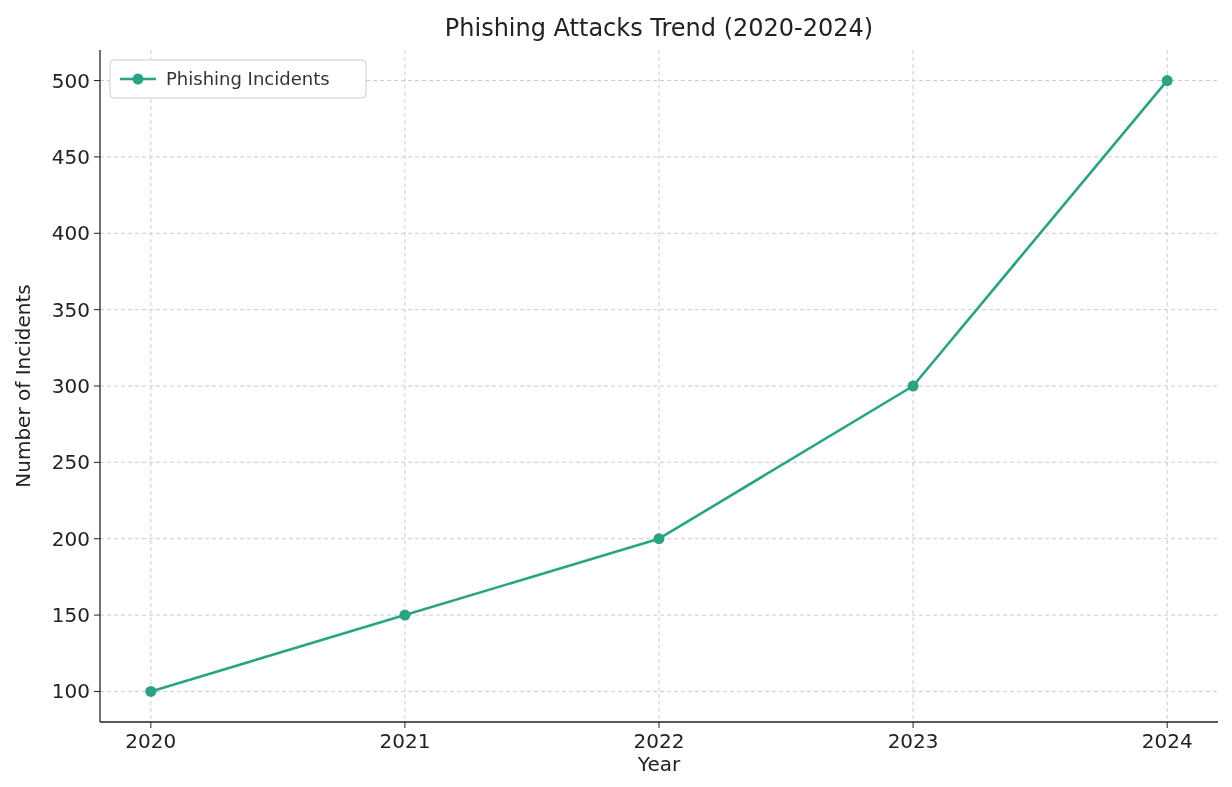 The height and width of the screenshot is (787, 1232). I want to click on y-tick-label: 350, so click(70, 309).